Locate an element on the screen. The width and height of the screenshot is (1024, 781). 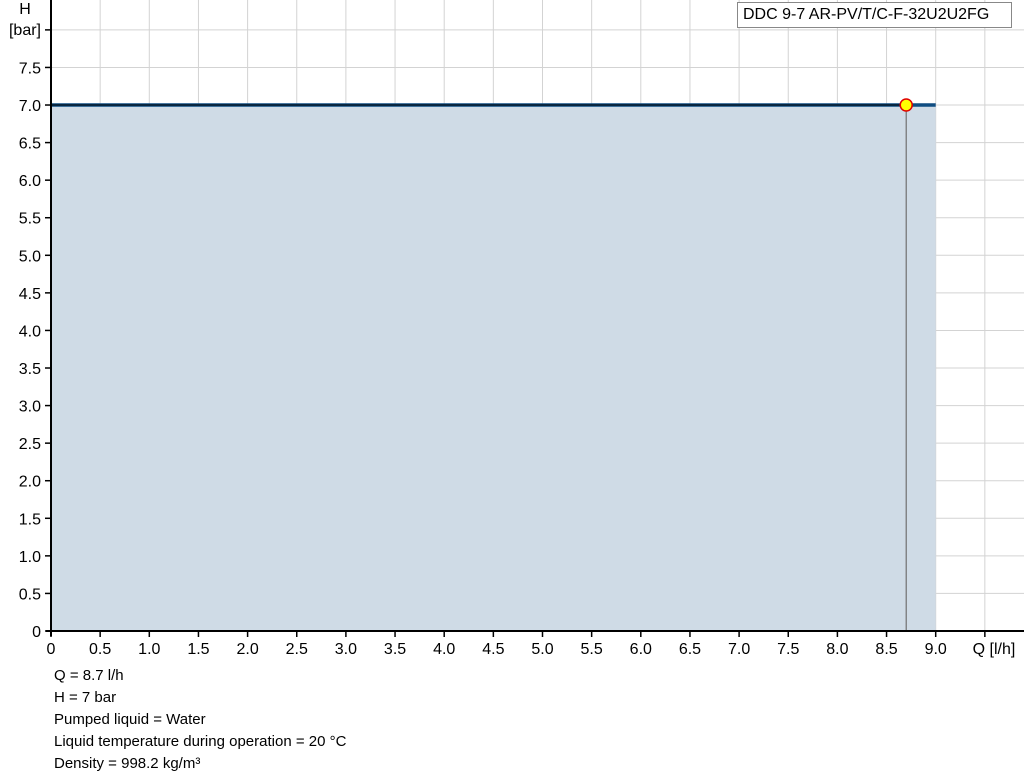
y-axis-unit: [bar] is located at coordinates (25, 30).